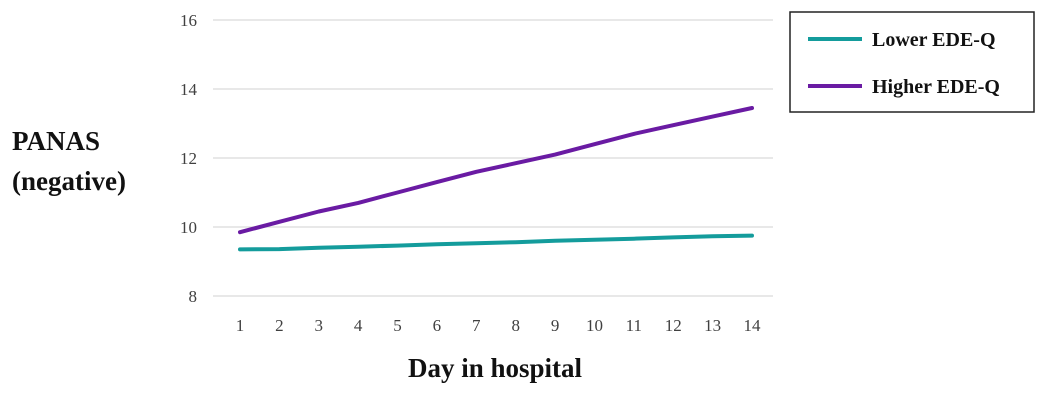  What do you see at coordinates (934, 40) in the screenshot?
I see `legend-label-lower-ede-q: Lower EDE-Q` at bounding box center [934, 40].